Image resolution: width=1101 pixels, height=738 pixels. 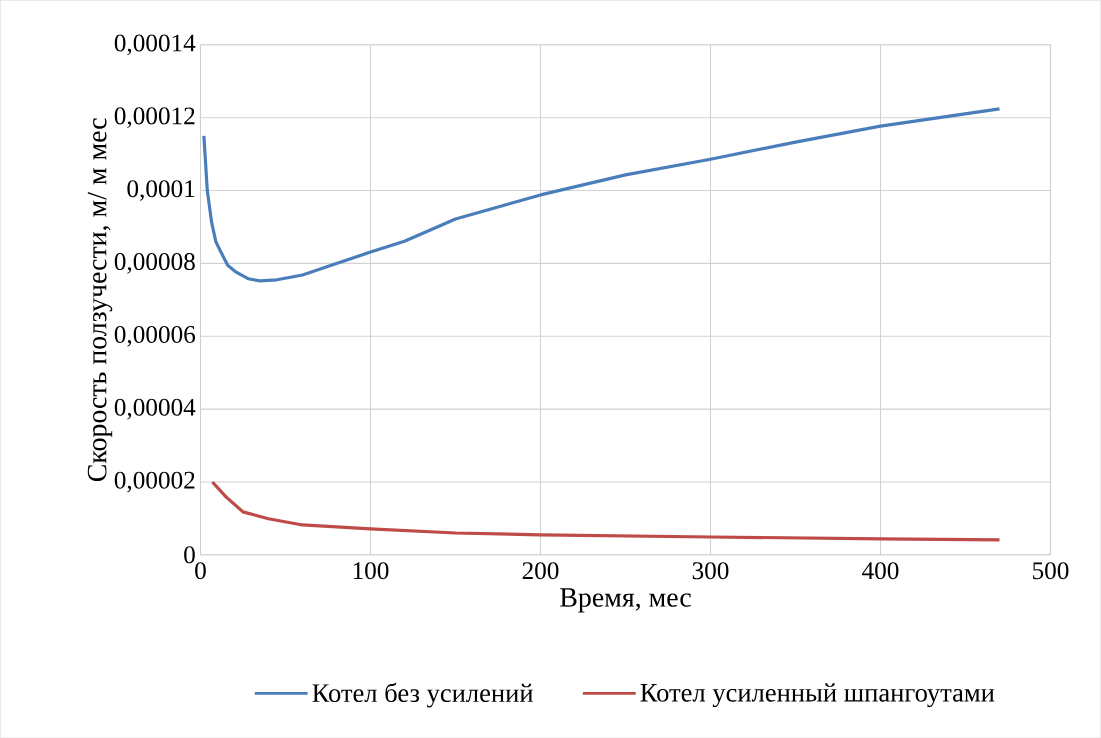 What do you see at coordinates (155, 336) in the screenshot?
I see `y-tick-label: 0,00006` at bounding box center [155, 336].